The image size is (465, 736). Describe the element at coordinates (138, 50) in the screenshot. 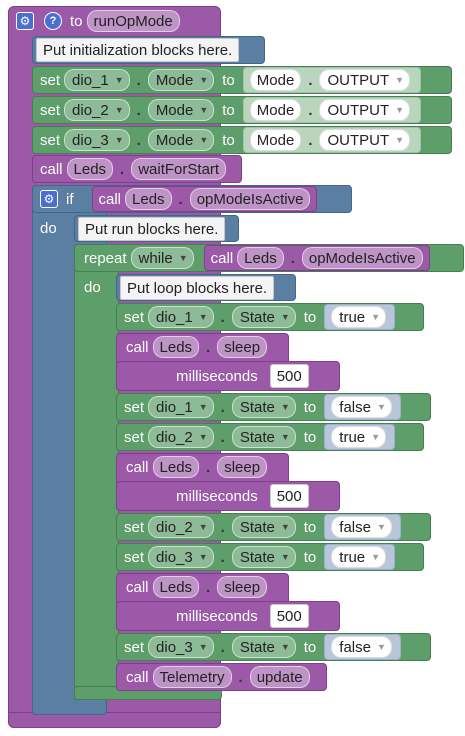

I see `init-comment: Put initialization blocks here.` at that location.